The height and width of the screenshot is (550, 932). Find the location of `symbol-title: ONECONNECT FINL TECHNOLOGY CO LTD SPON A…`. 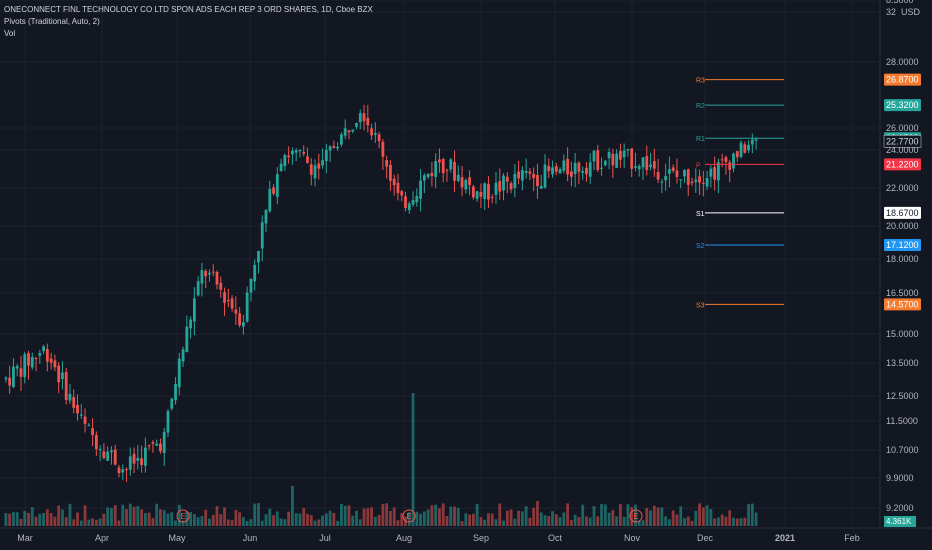

symbol-title: ONECONNECT FINL TECHNOLOGY CO LTD SPON A… is located at coordinates (188, 9).